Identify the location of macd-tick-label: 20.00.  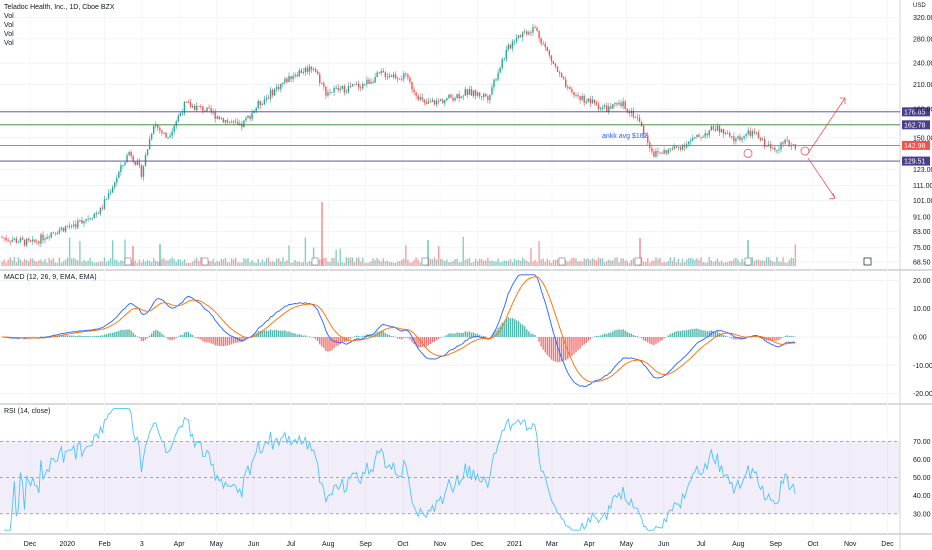
(922, 281).